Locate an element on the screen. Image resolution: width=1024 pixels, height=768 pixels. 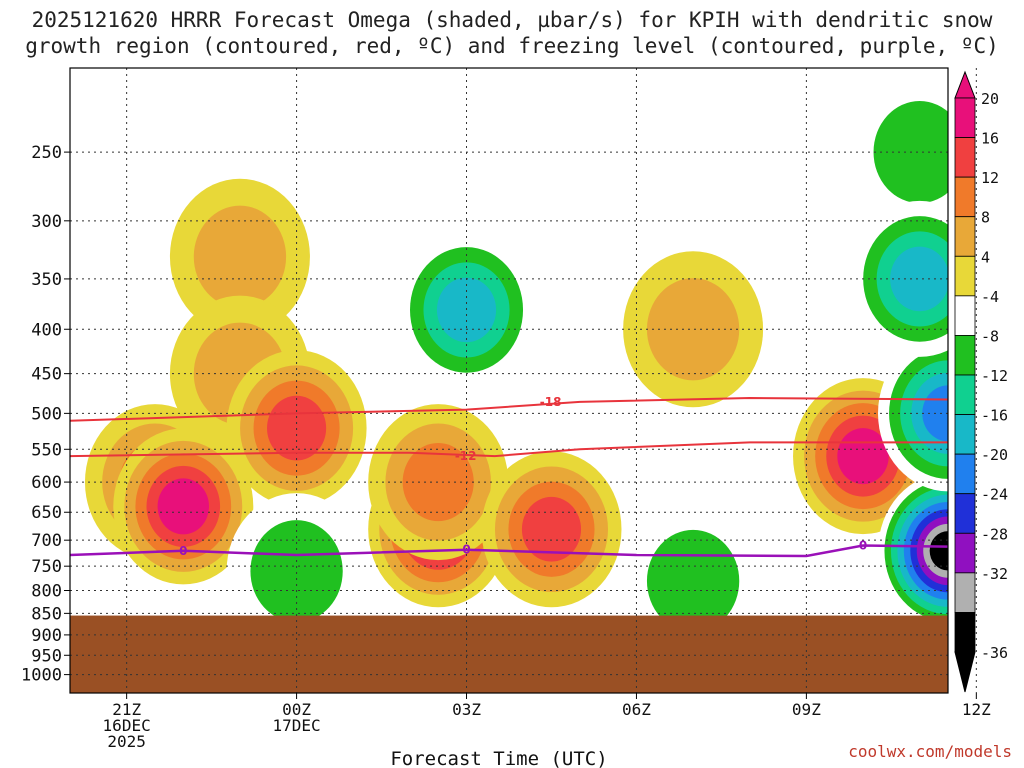
y-tick-label-700: 700 is located at coordinates (46, 541).